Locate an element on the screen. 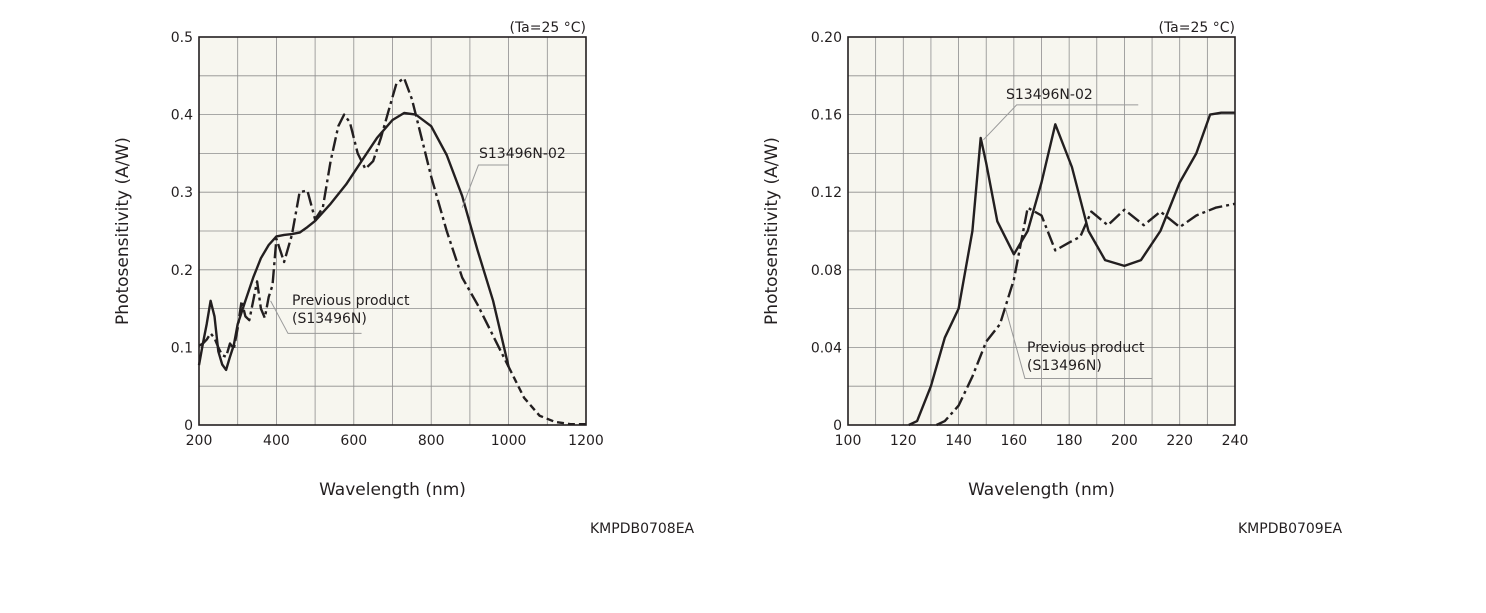 This screenshot has width=1486, height=613. x-tick-label: 1200 is located at coordinates (586, 441).